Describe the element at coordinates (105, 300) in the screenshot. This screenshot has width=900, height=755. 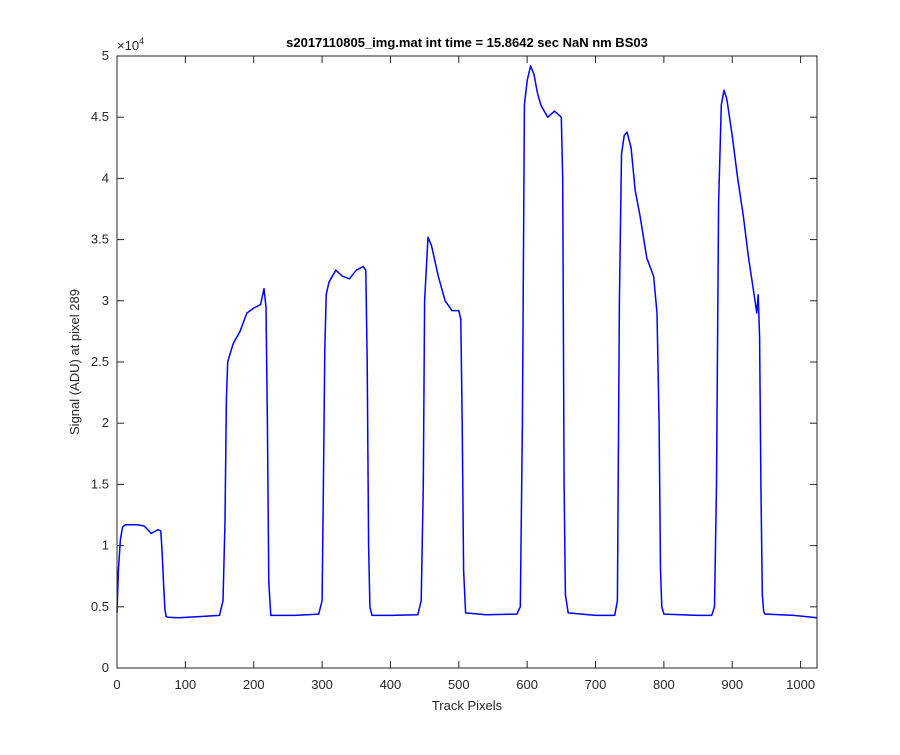
I see `y-tick-label: 3` at that location.